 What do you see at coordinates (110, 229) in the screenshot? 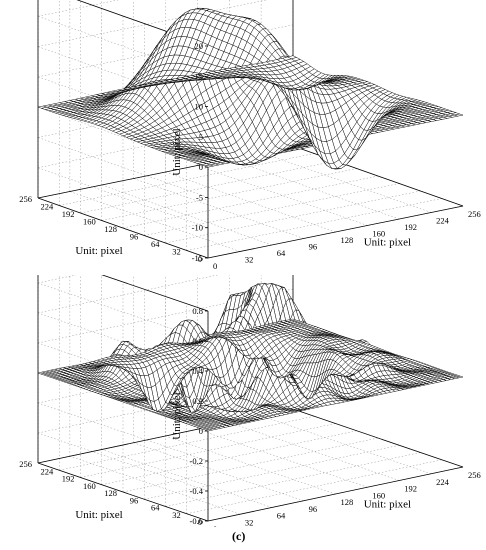
I see `y-tick-label: 128` at bounding box center [110, 229].